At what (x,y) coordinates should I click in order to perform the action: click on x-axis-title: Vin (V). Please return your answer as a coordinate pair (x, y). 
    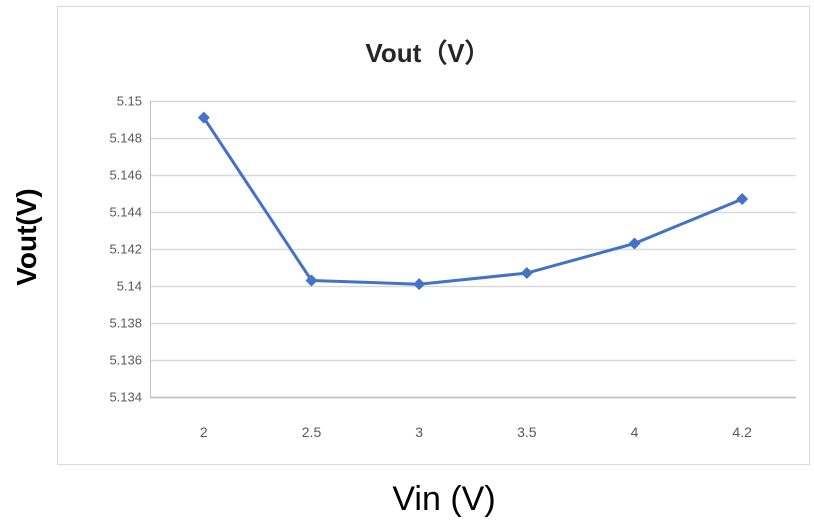
    Looking at the image, I should click on (443, 499).